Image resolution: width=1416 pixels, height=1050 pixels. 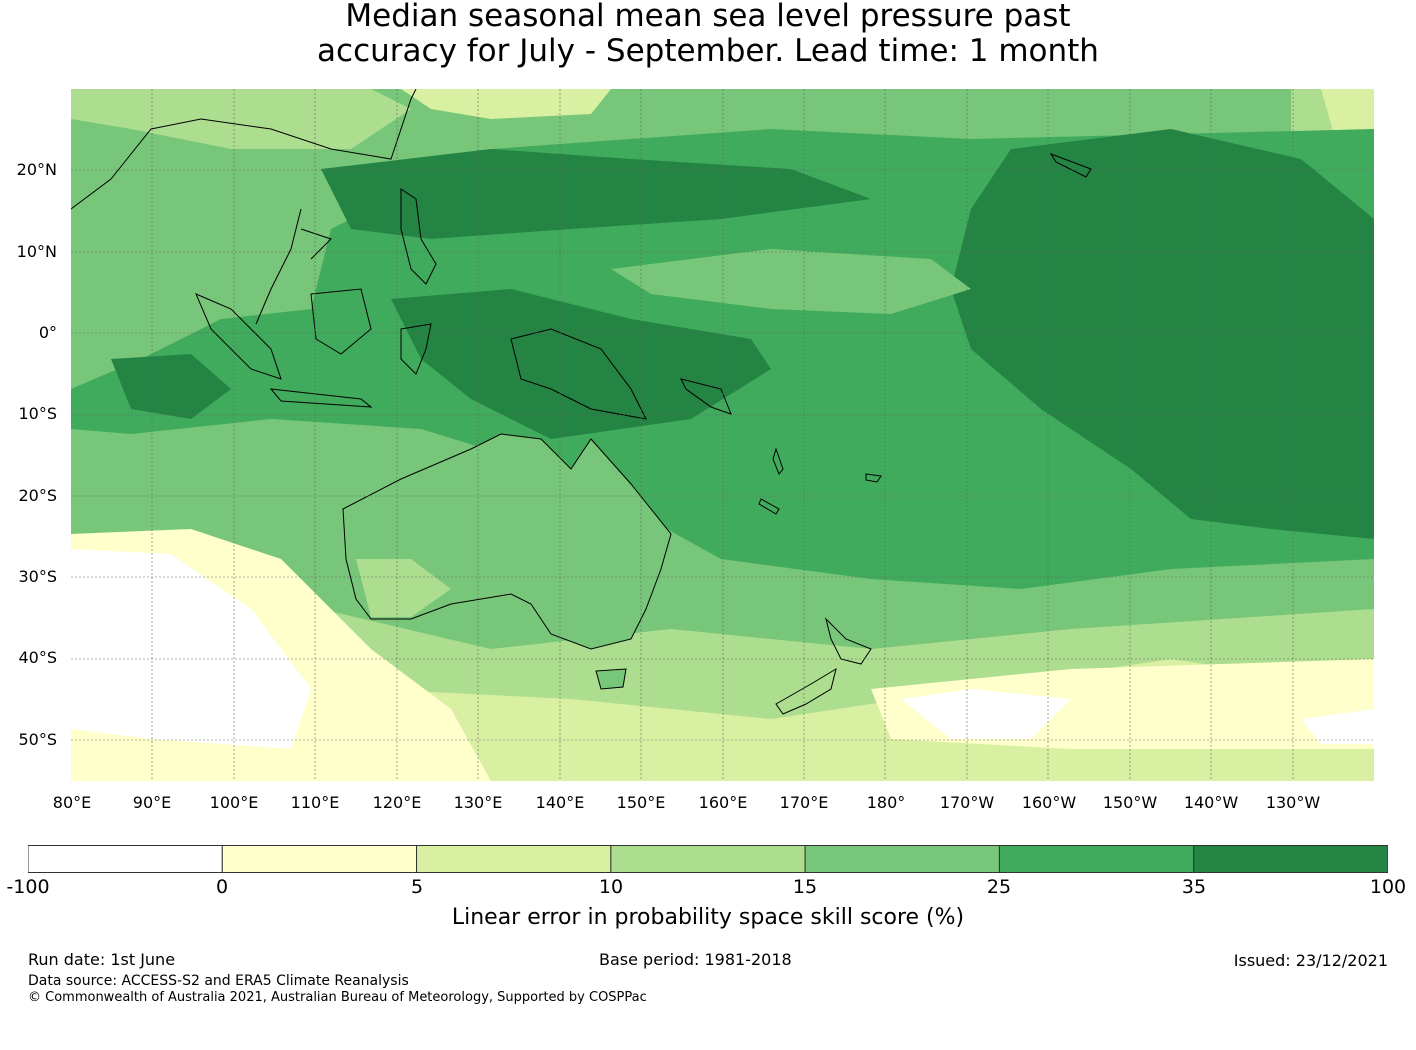 I want to click on colorbar-tick: 15, so click(x=805, y=887).